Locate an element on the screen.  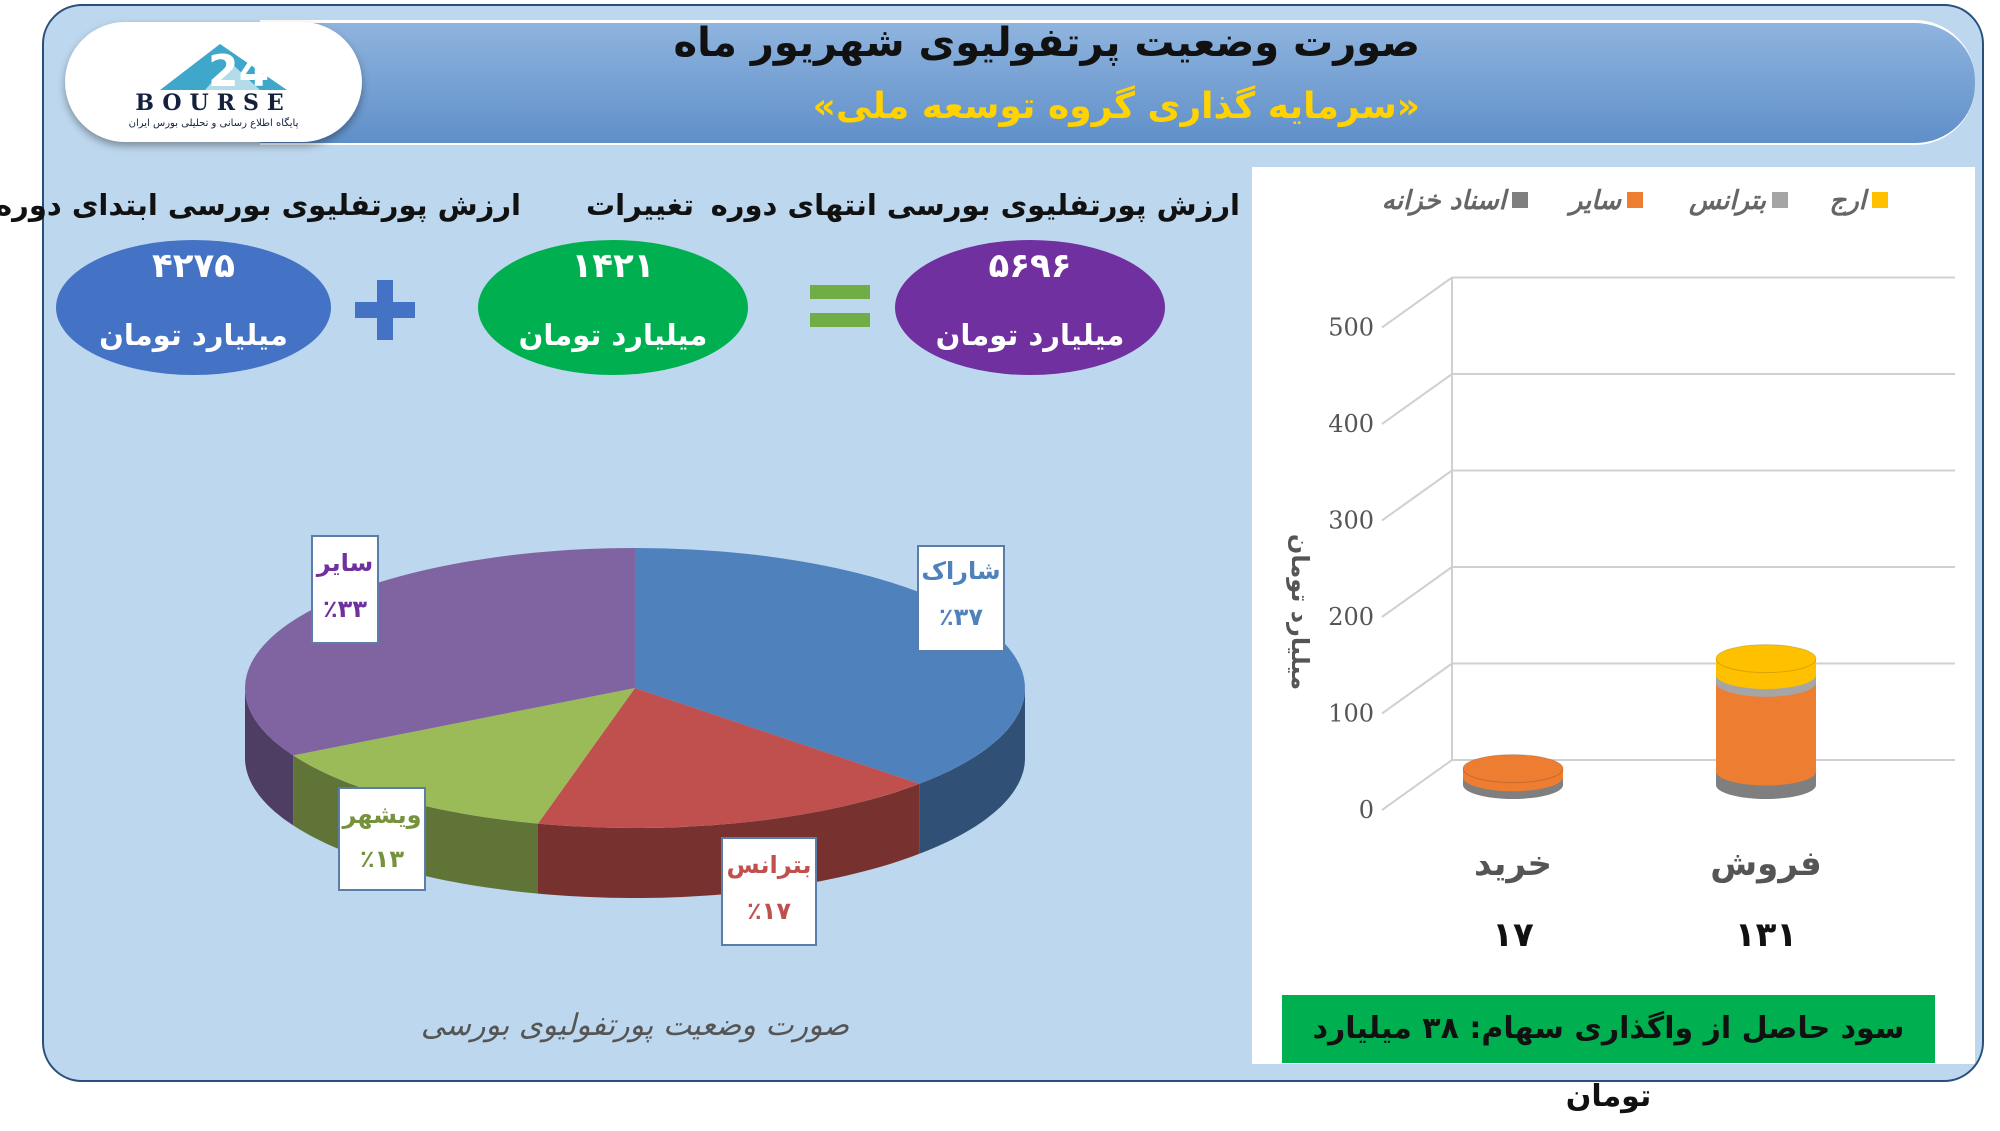
equals-icon is located at coordinates (840, 306).